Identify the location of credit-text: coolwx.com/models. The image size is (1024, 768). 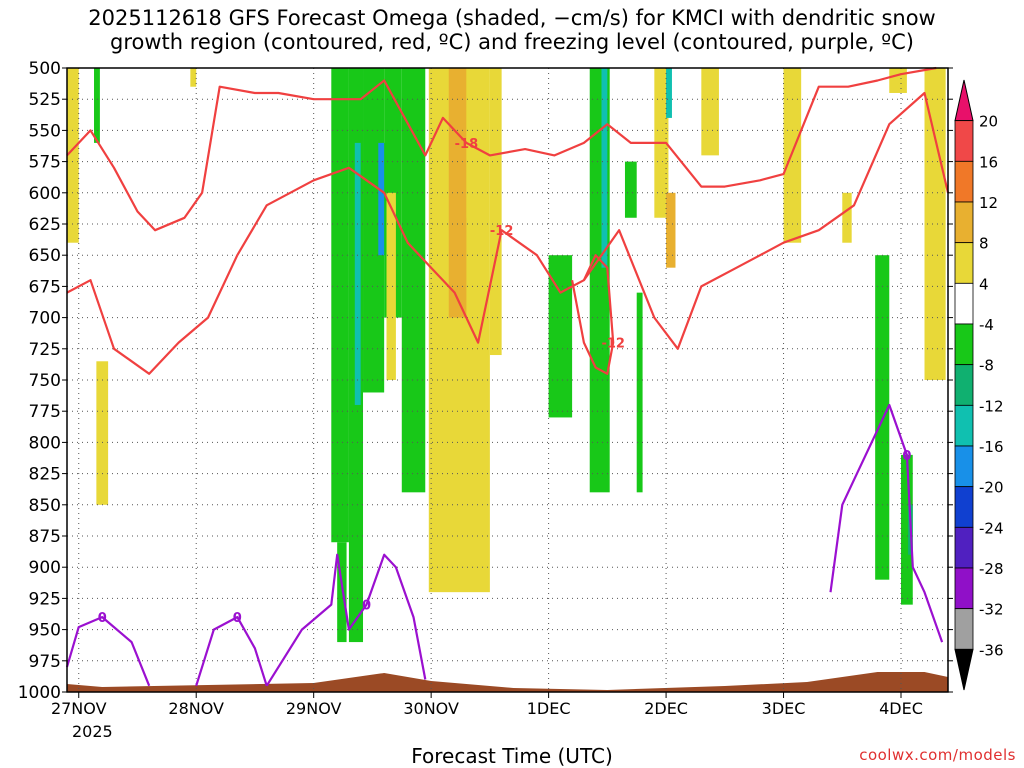
(937, 755).